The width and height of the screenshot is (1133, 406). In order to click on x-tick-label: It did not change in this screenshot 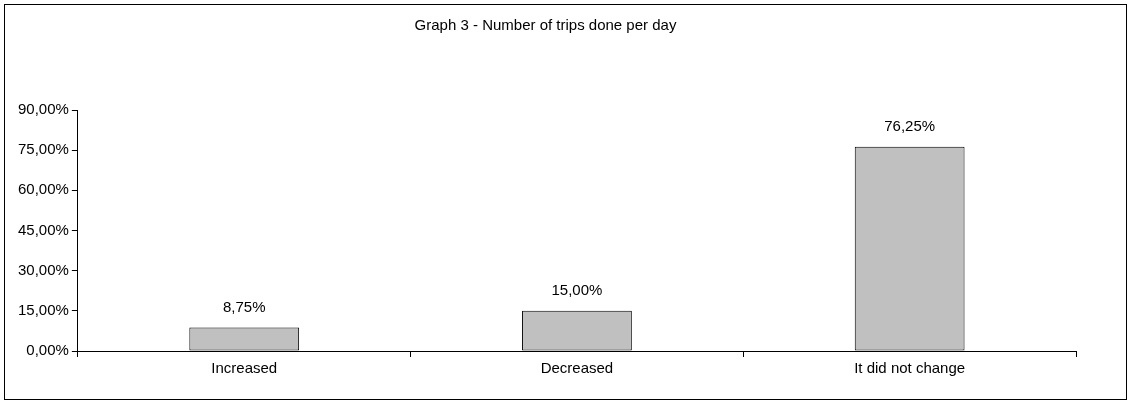, I will do `click(910, 368)`.